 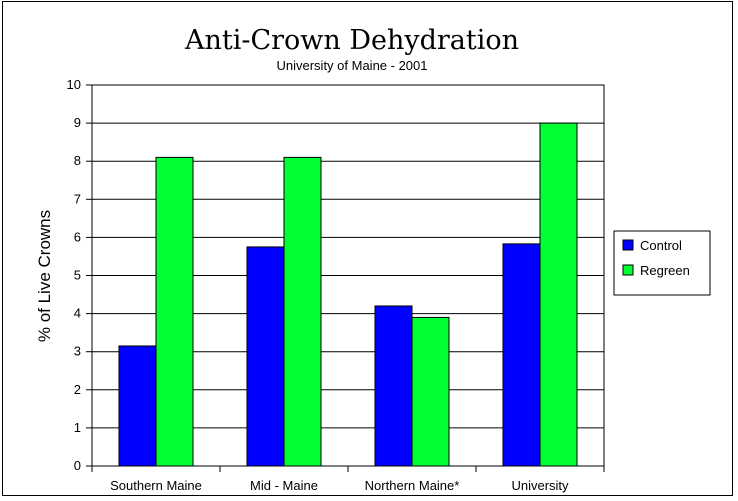 I want to click on legend: Control Regreen, so click(x=662, y=263).